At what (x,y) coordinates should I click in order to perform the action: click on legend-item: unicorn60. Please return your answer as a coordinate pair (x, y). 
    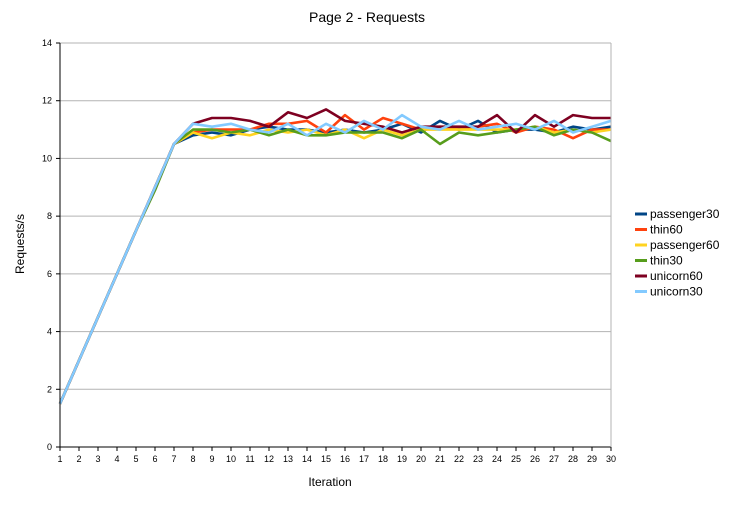
    Looking at the image, I should click on (669, 276).